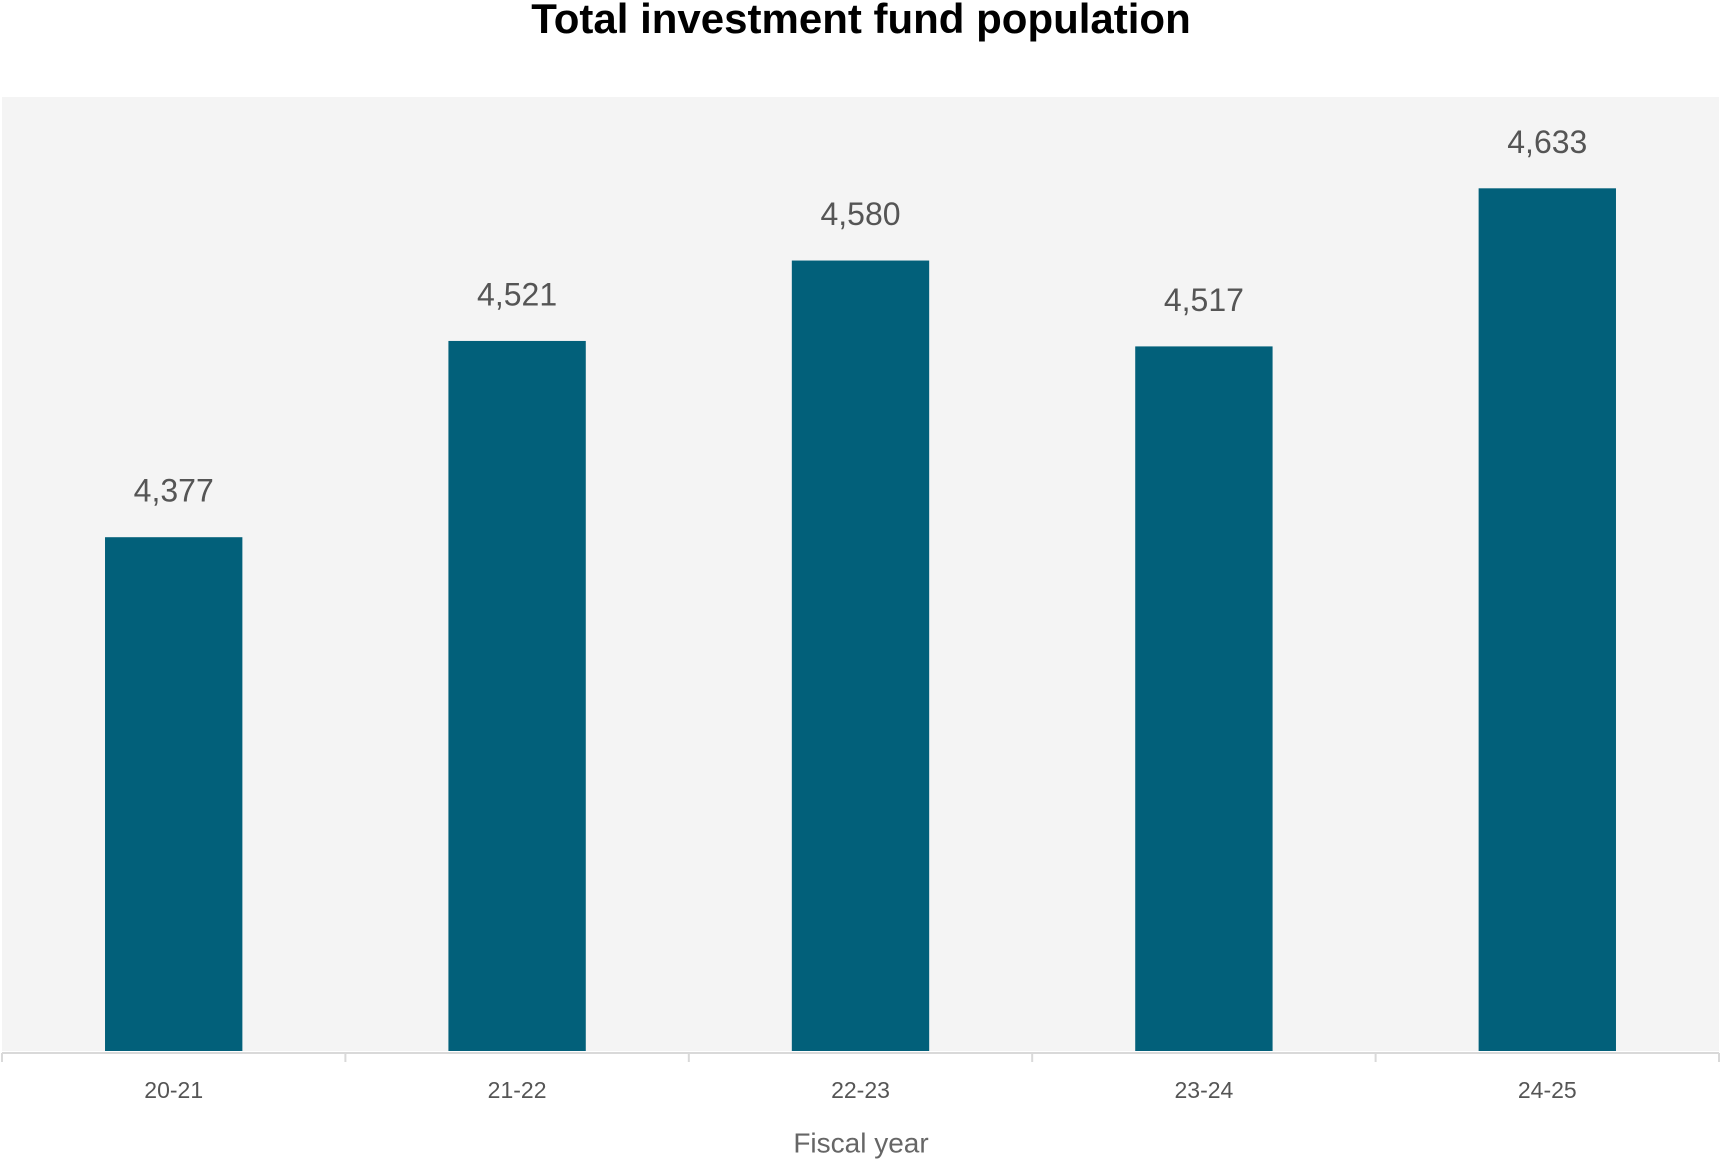  What do you see at coordinates (174, 491) in the screenshot?
I see `data-label: 4,377` at bounding box center [174, 491].